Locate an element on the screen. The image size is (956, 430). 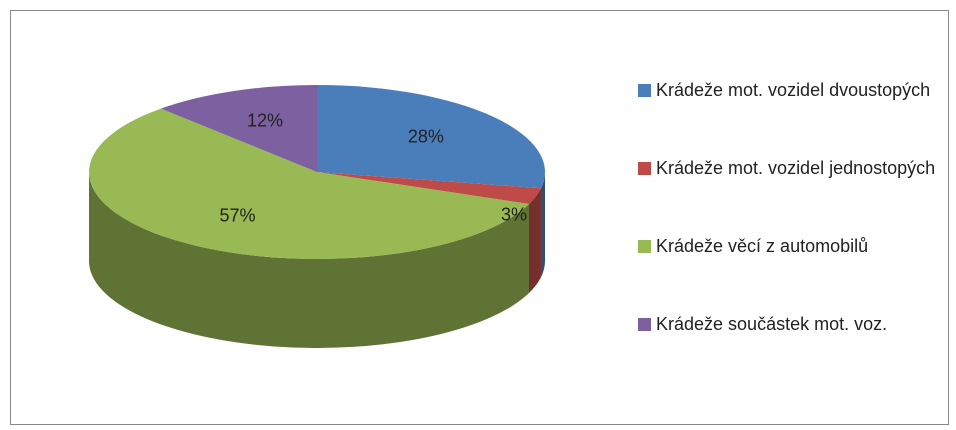
legend-item: Krádeže mot. vozidel dvoustopých is located at coordinates (791, 115).